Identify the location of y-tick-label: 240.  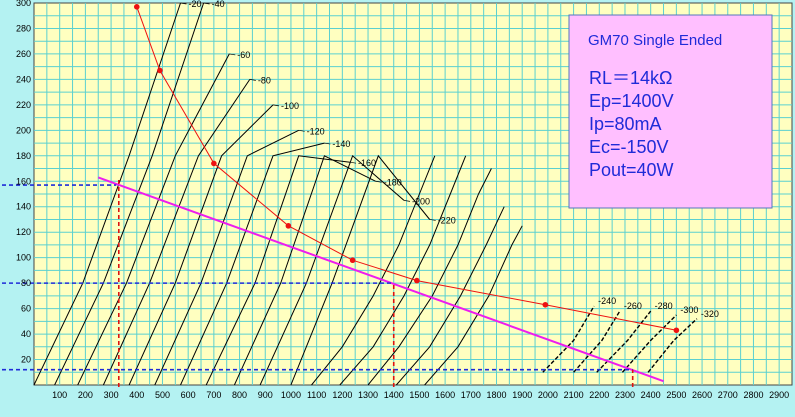
(23, 79).